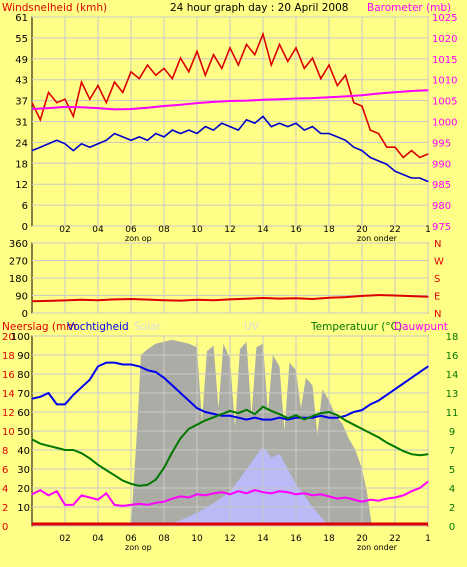  Describe the element at coordinates (5, 508) in the screenshot. I see `rain-tick-label: 2` at that location.